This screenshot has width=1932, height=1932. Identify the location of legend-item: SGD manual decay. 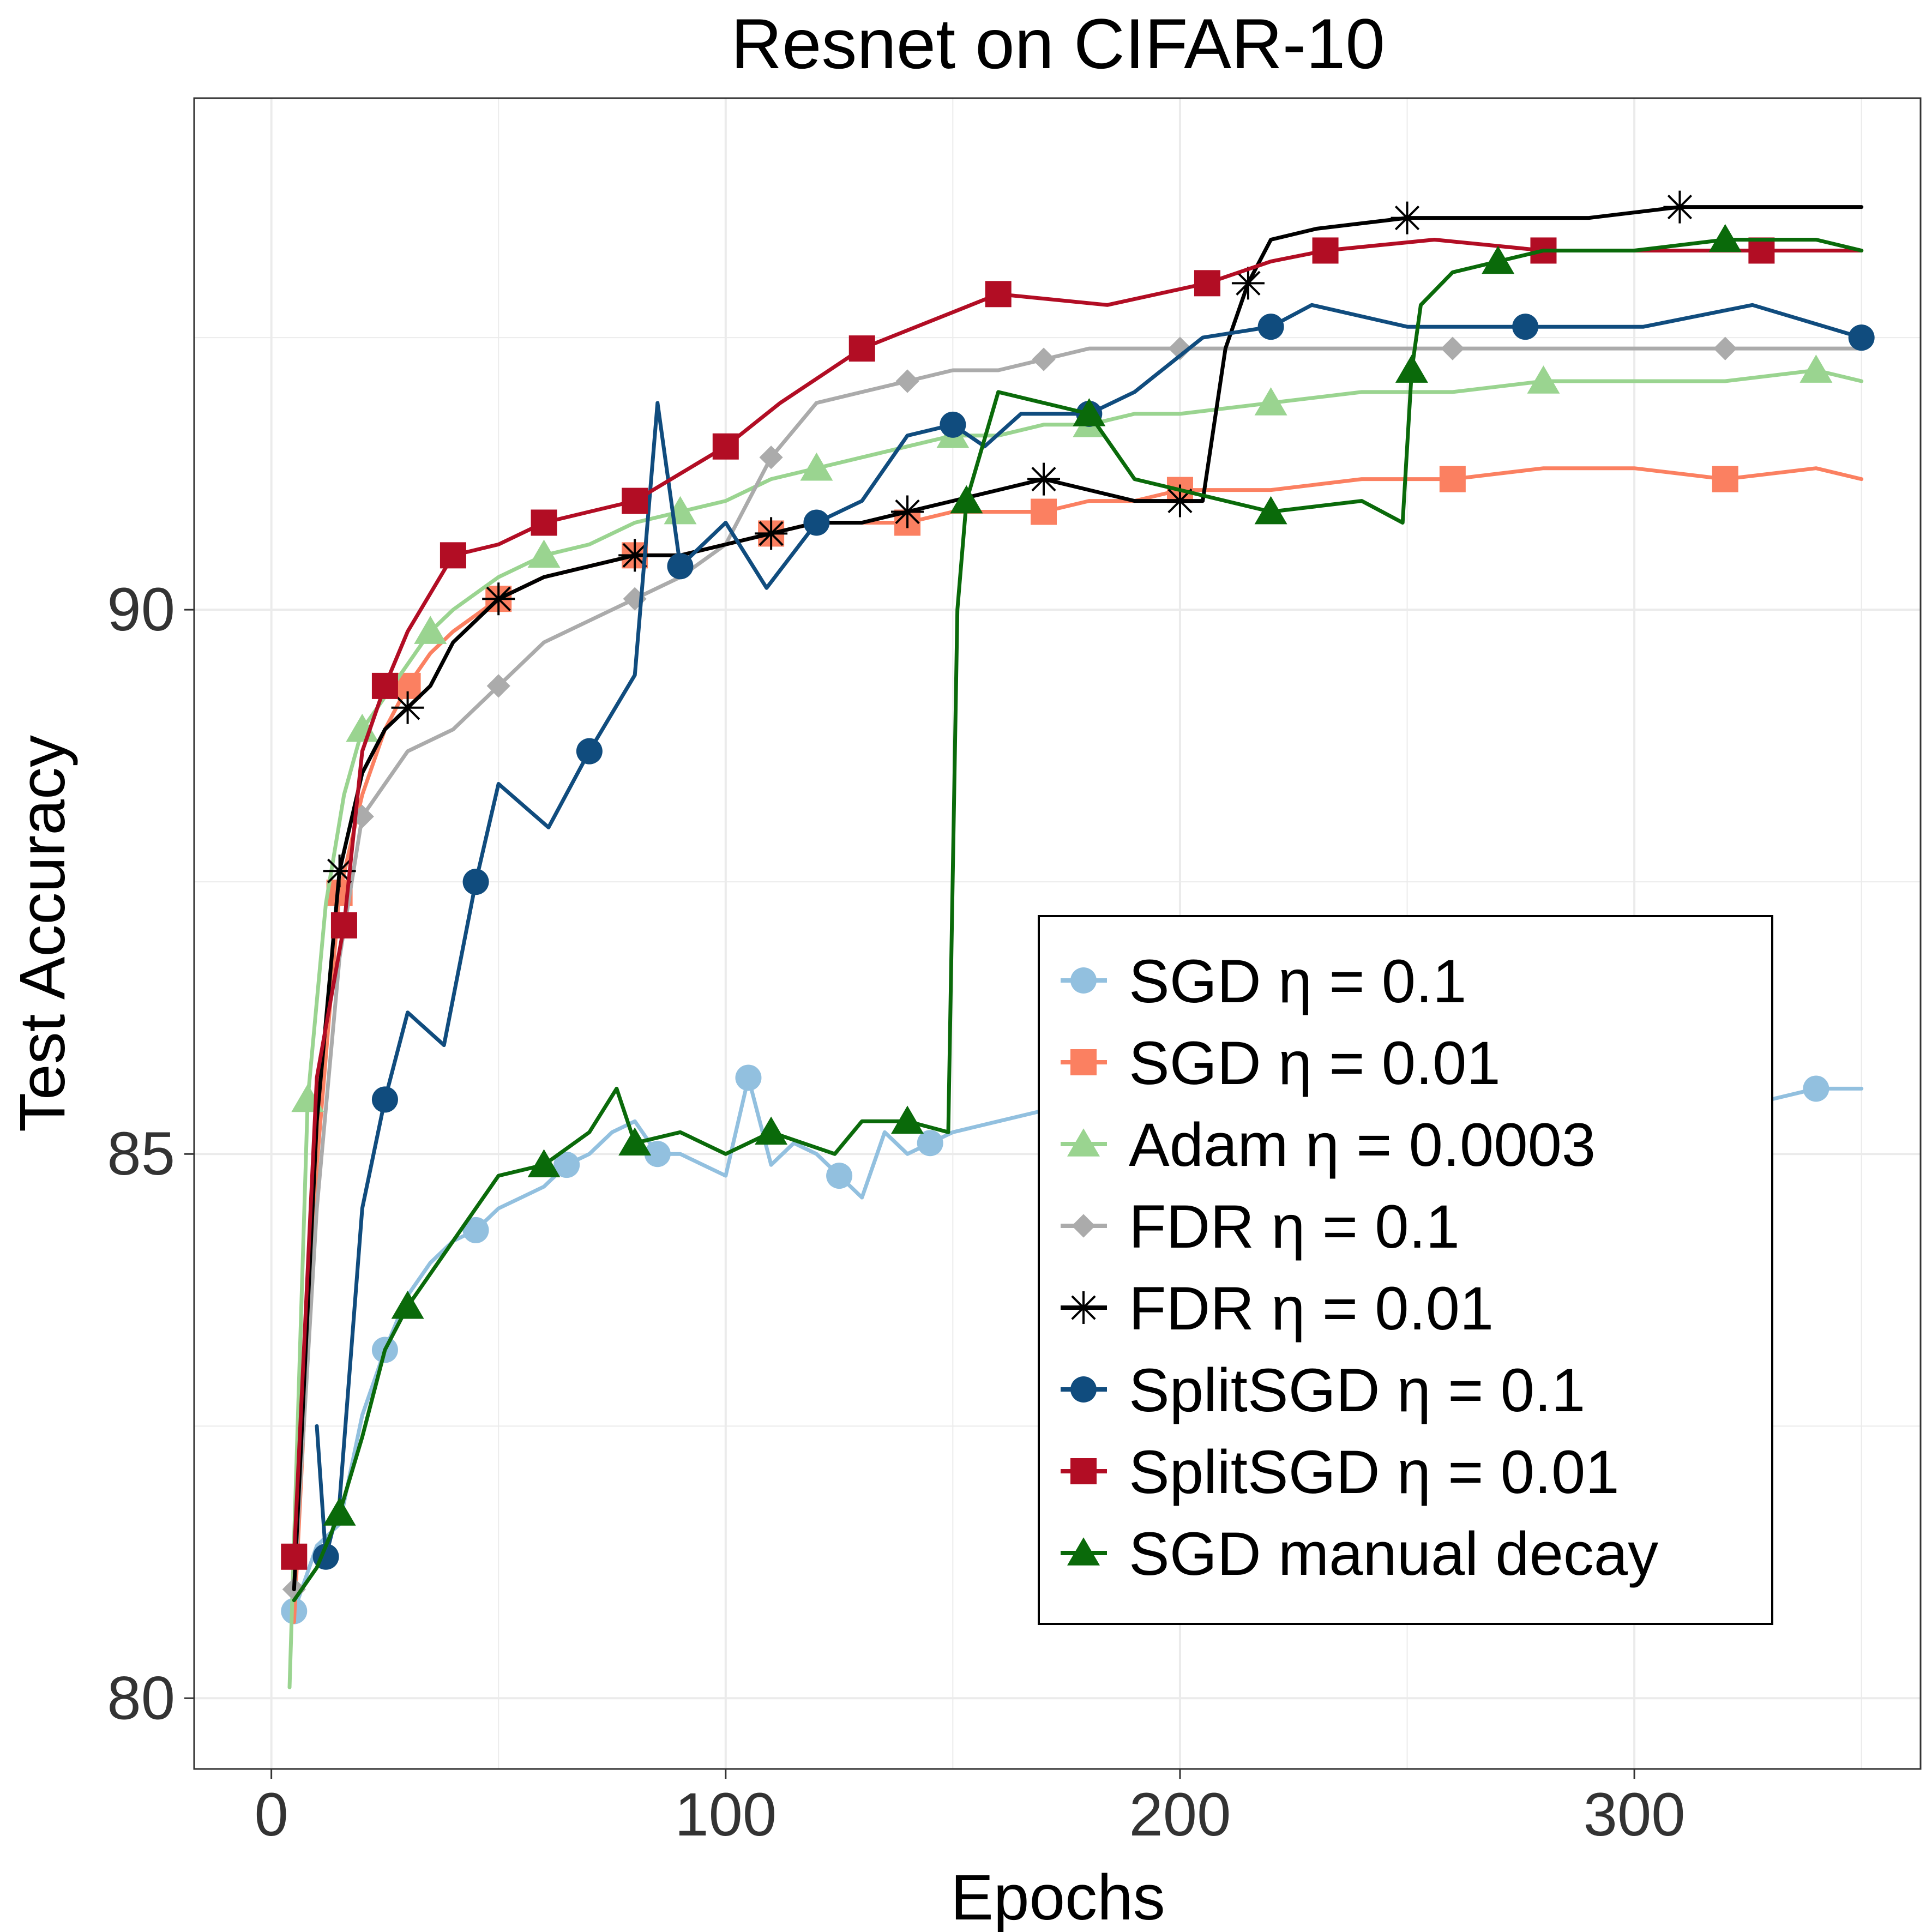
(1359, 1554).